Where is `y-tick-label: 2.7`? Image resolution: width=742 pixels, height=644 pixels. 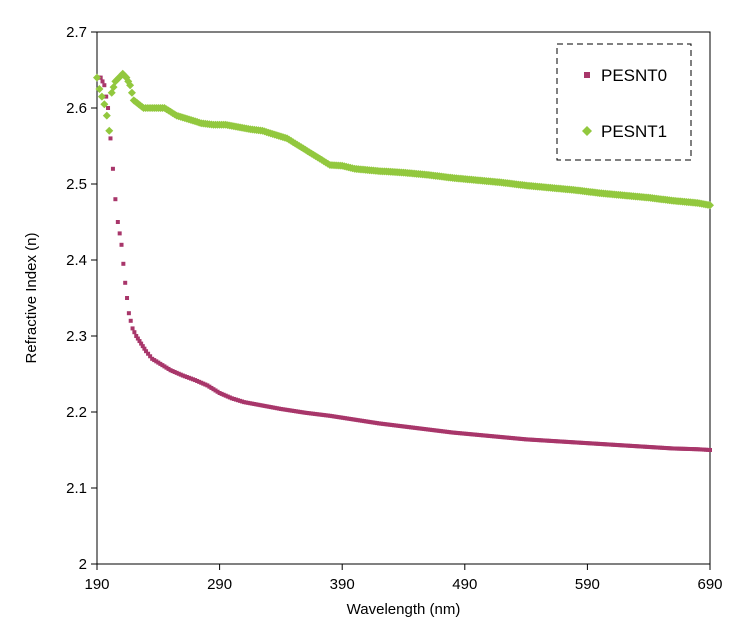
y-tick-label: 2.7 is located at coordinates (76, 32).